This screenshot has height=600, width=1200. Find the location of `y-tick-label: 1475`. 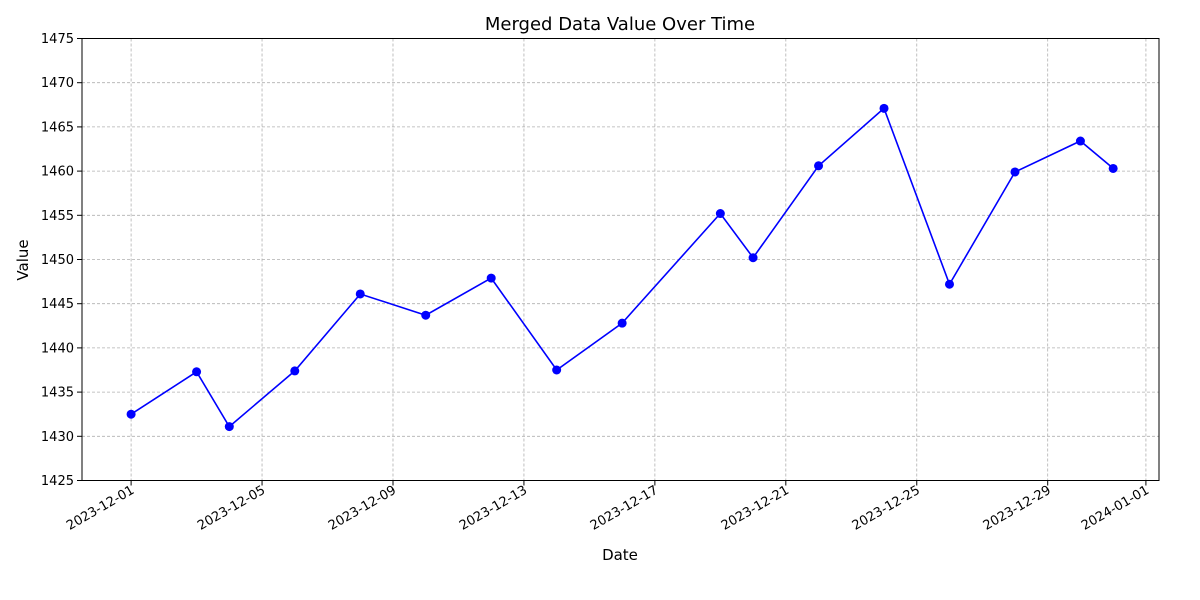

y-tick-label: 1475 is located at coordinates (57, 39).